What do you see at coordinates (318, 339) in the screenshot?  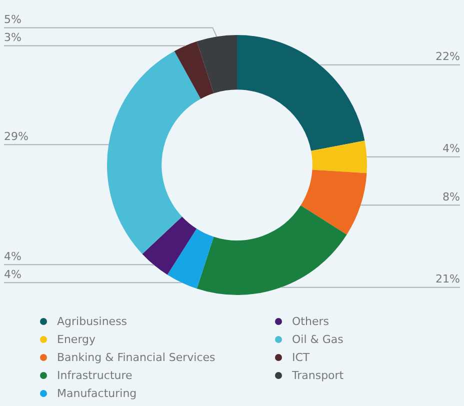 I see `legend-label: Oil & Gas` at bounding box center [318, 339].